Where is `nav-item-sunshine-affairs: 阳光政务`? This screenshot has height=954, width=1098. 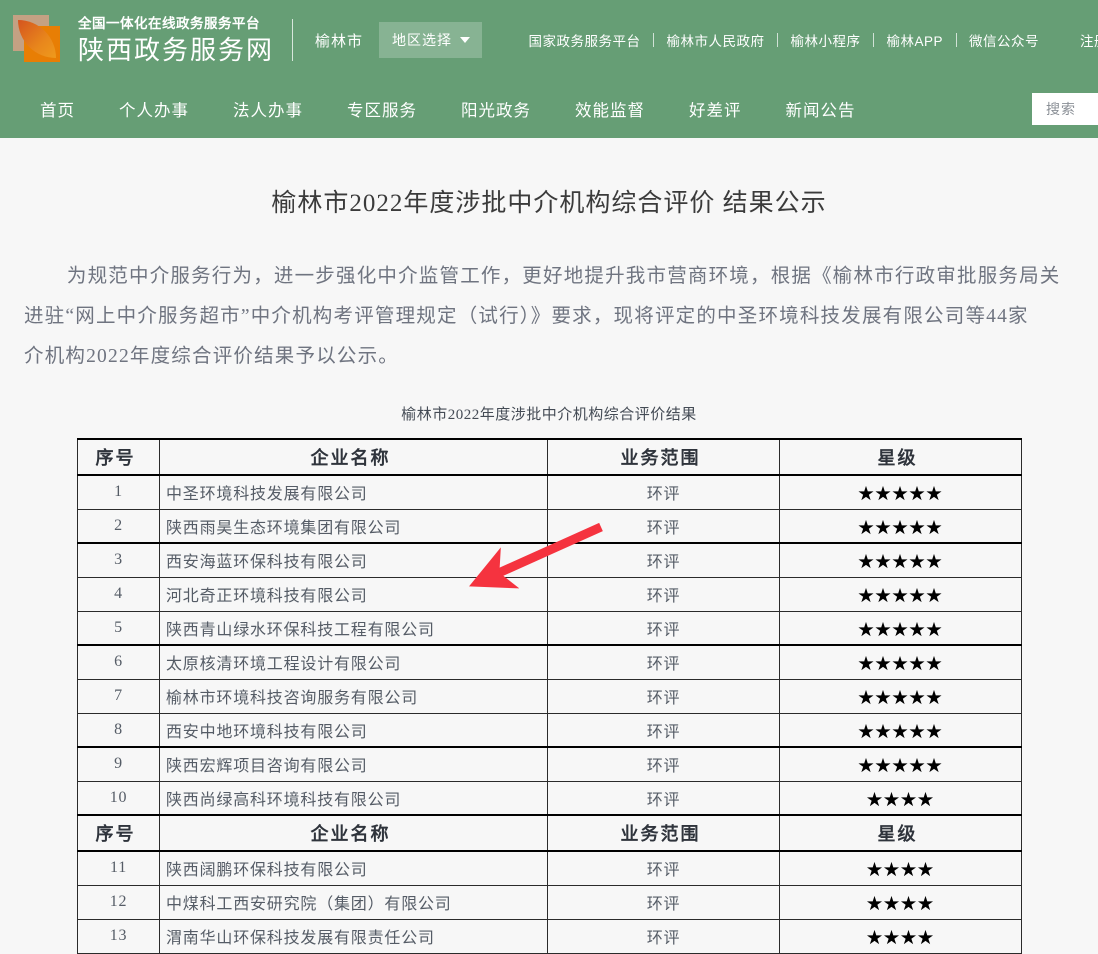
nav-item-sunshine-affairs: 阳光政务 is located at coordinates (496, 111).